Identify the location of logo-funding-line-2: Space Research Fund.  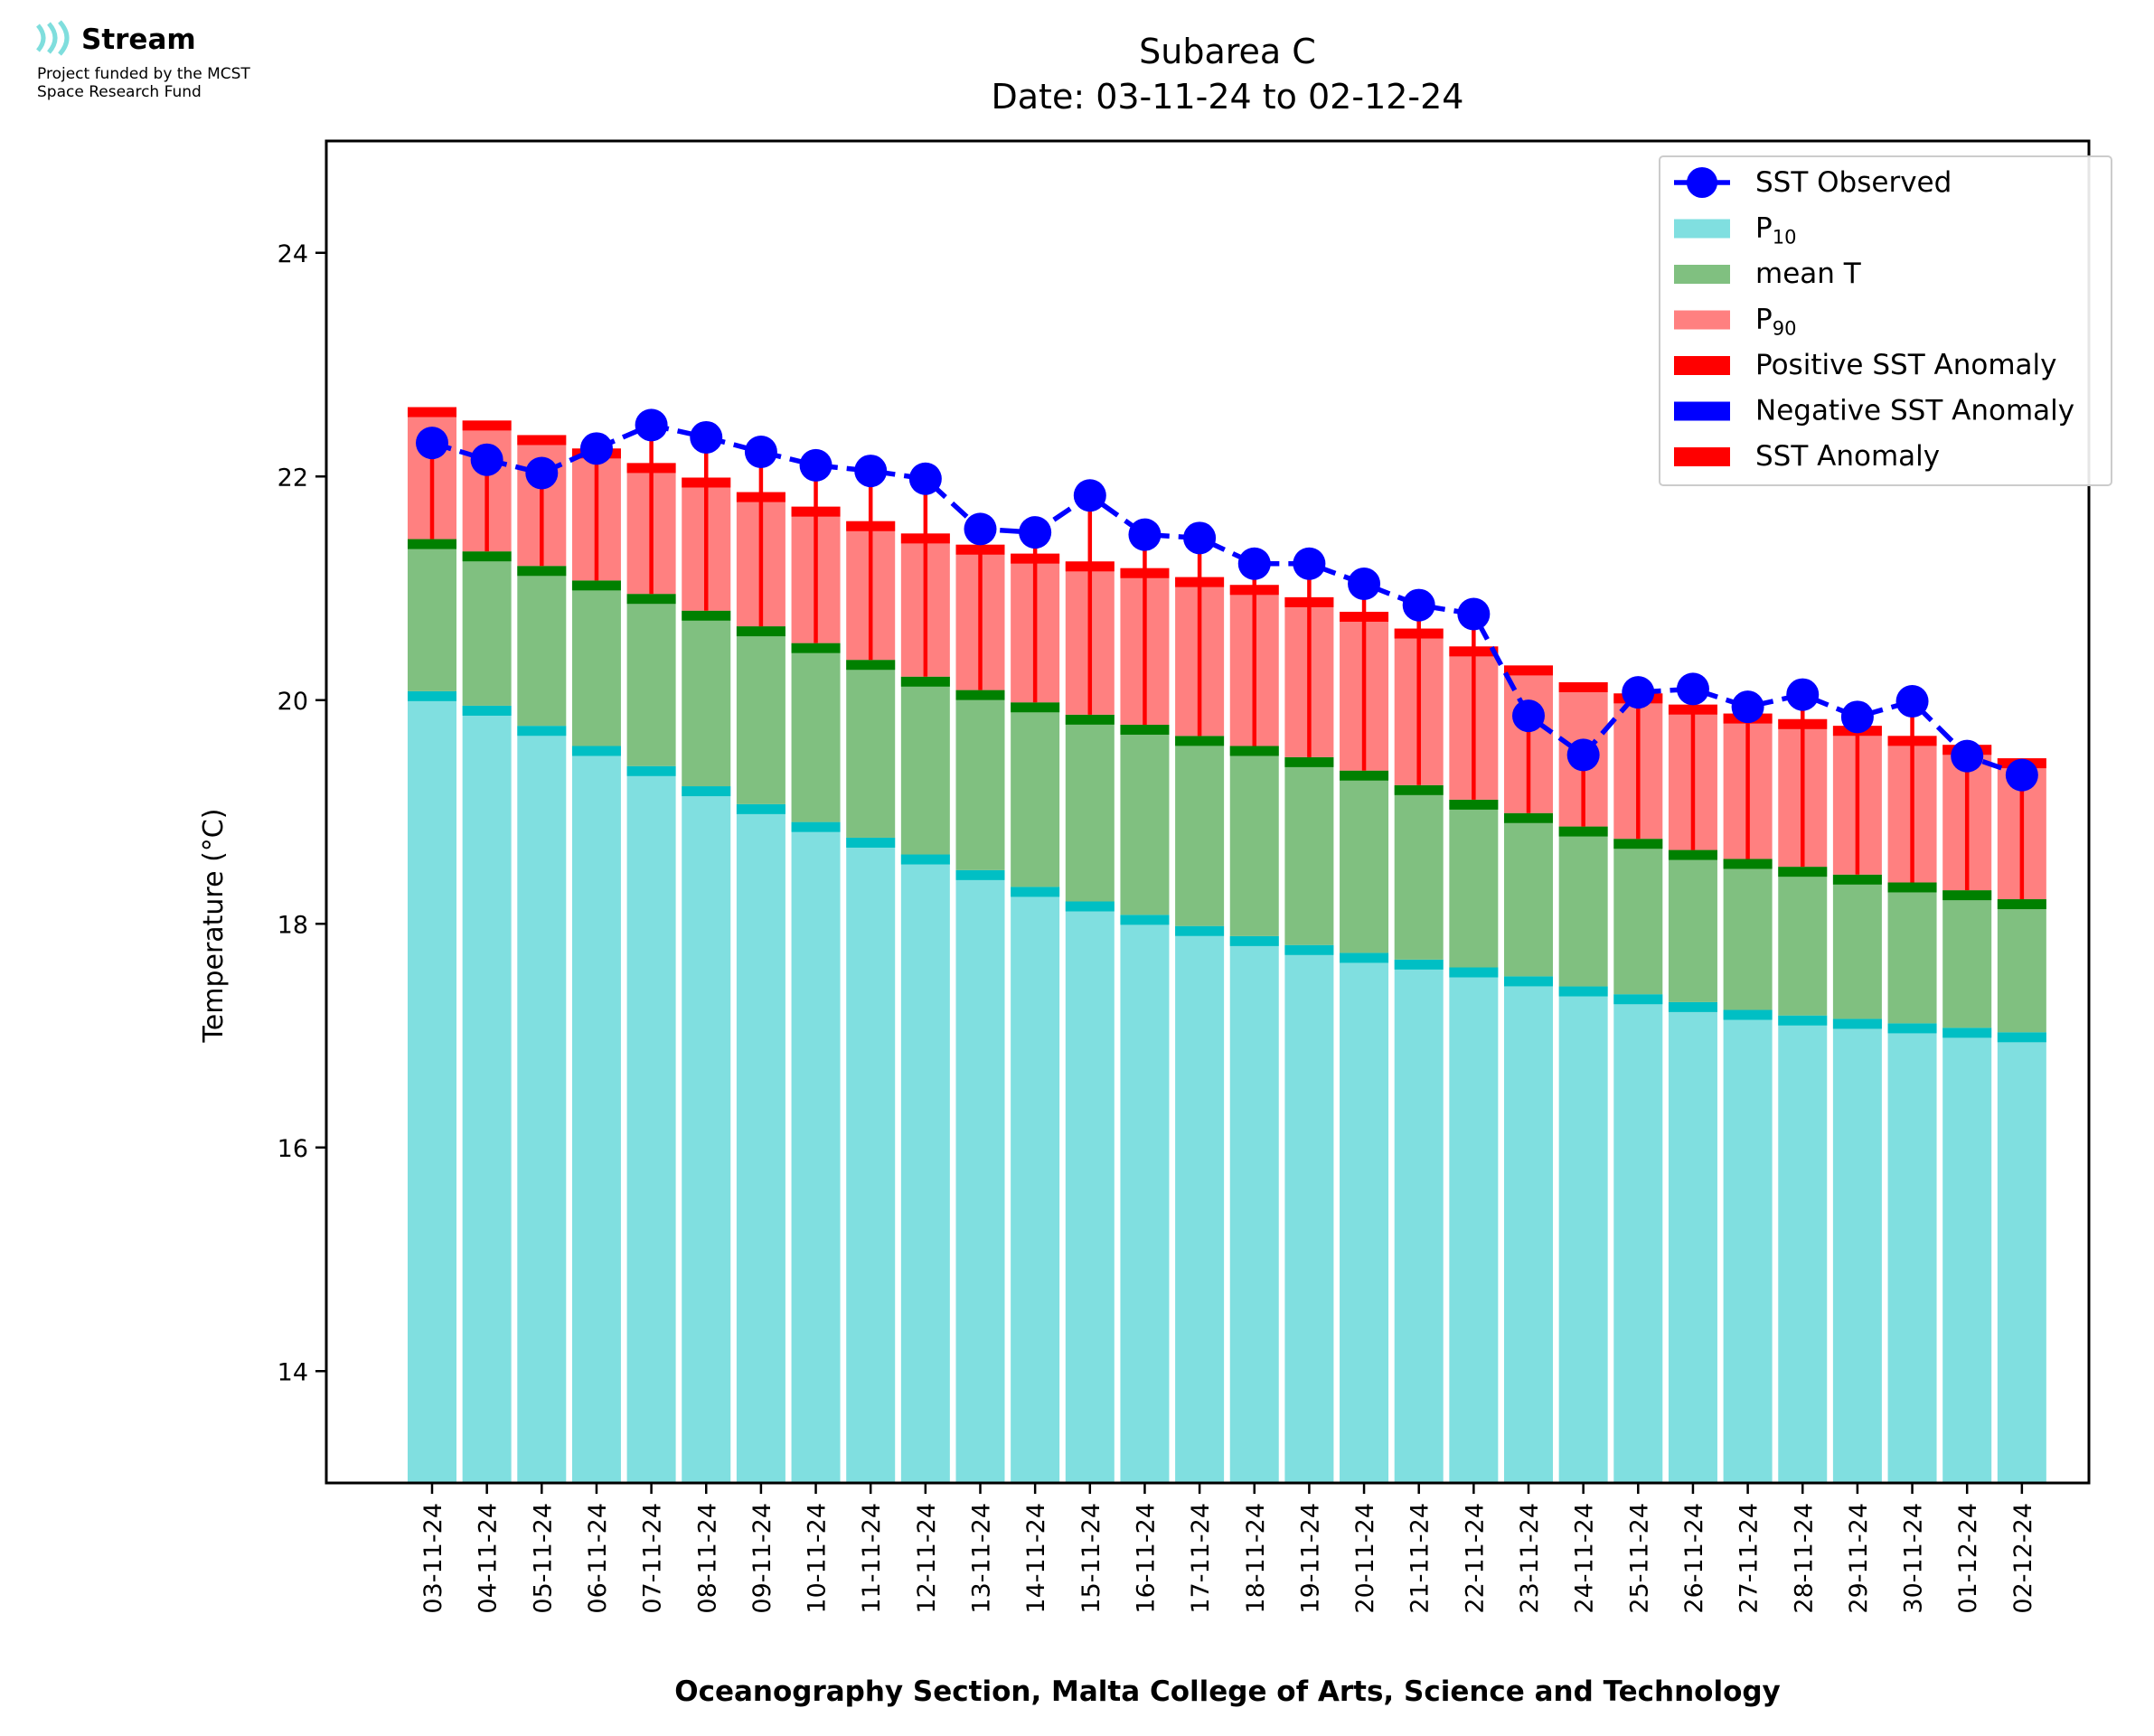
(119, 92).